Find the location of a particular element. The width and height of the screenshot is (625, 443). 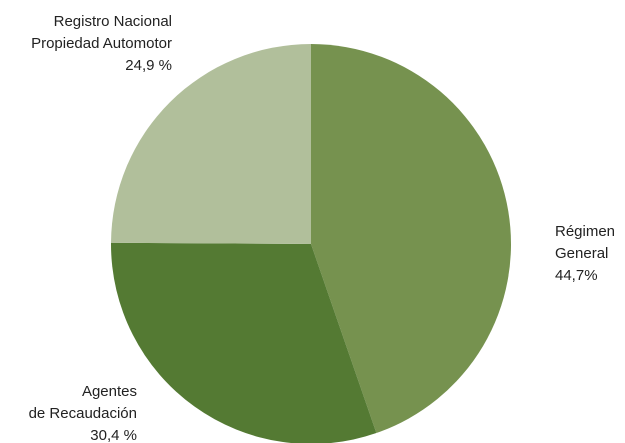

slice-label: Agentes is located at coordinates (109, 391).